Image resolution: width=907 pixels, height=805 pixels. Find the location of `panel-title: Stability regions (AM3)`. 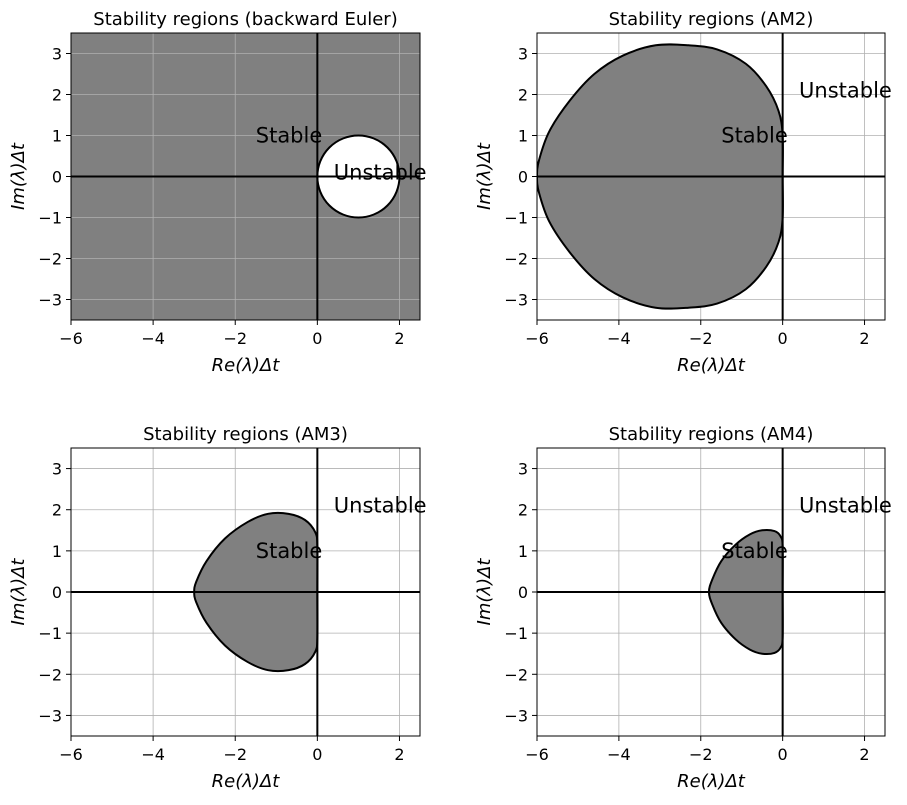

panel-title: Stability regions (AM3) is located at coordinates (245, 434).